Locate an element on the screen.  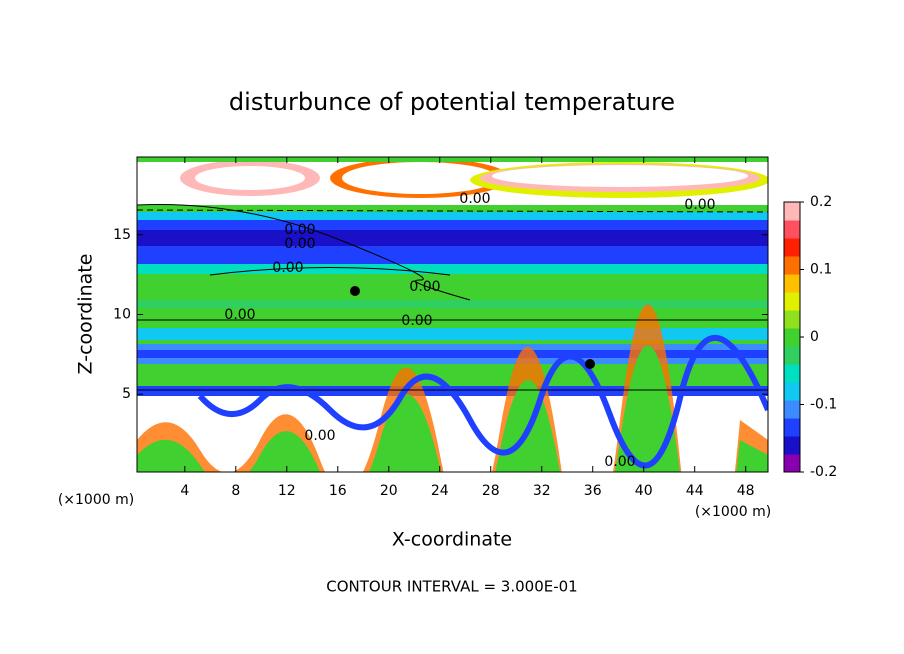
x-tick-label: 44 is located at coordinates (695, 491).